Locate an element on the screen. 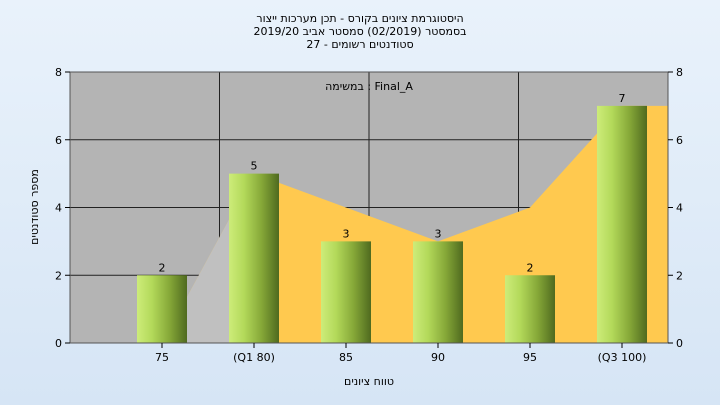 Image resolution: width=720 pixels, height=405 pixels. x-tick-label: (Q1 80) is located at coordinates (254, 357).